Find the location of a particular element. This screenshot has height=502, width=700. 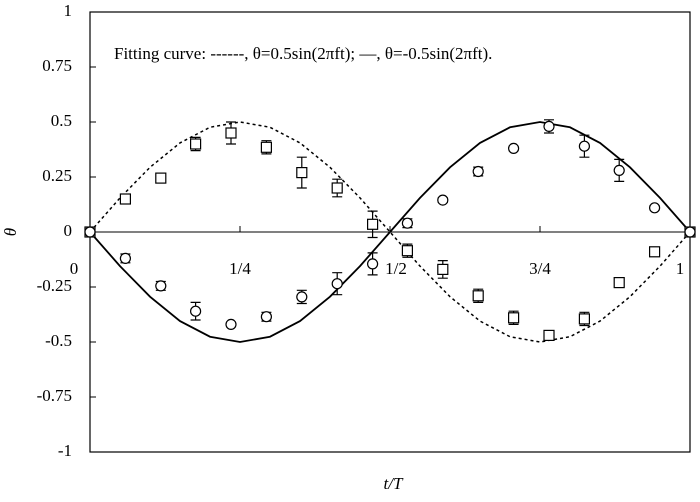

y-axis-label: θ is located at coordinates (10, 232).